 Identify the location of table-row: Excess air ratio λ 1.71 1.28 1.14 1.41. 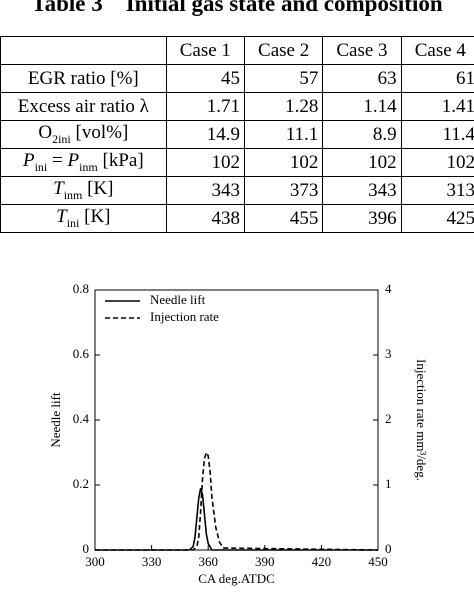
(237, 106).